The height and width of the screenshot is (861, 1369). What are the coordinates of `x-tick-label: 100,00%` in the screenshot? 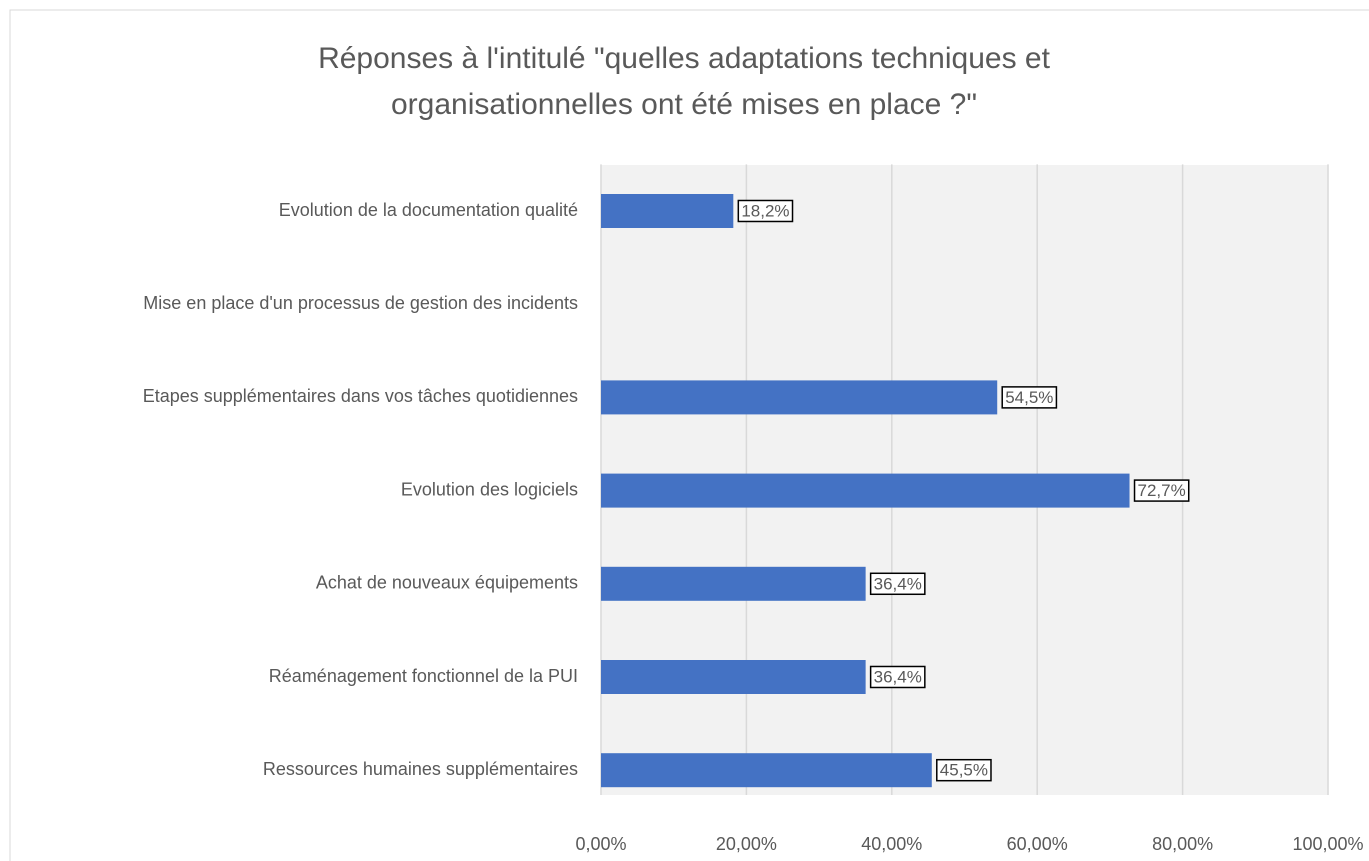 It's located at (1327, 844).